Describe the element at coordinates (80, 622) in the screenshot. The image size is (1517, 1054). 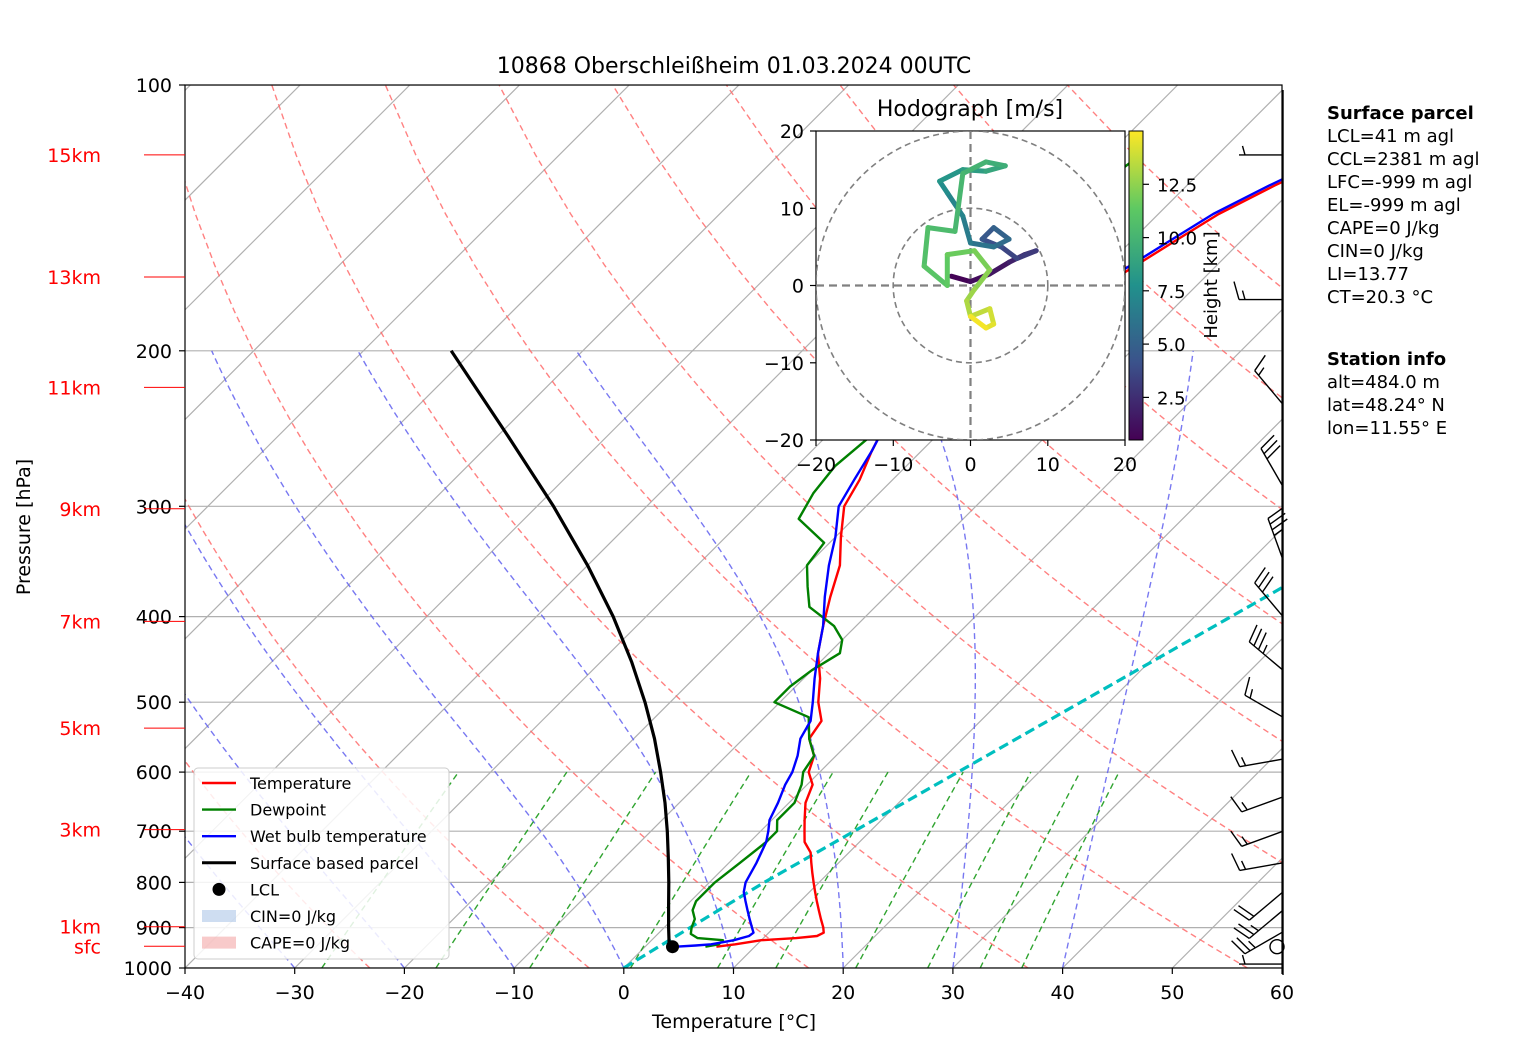
I see `height-label: 7km` at that location.